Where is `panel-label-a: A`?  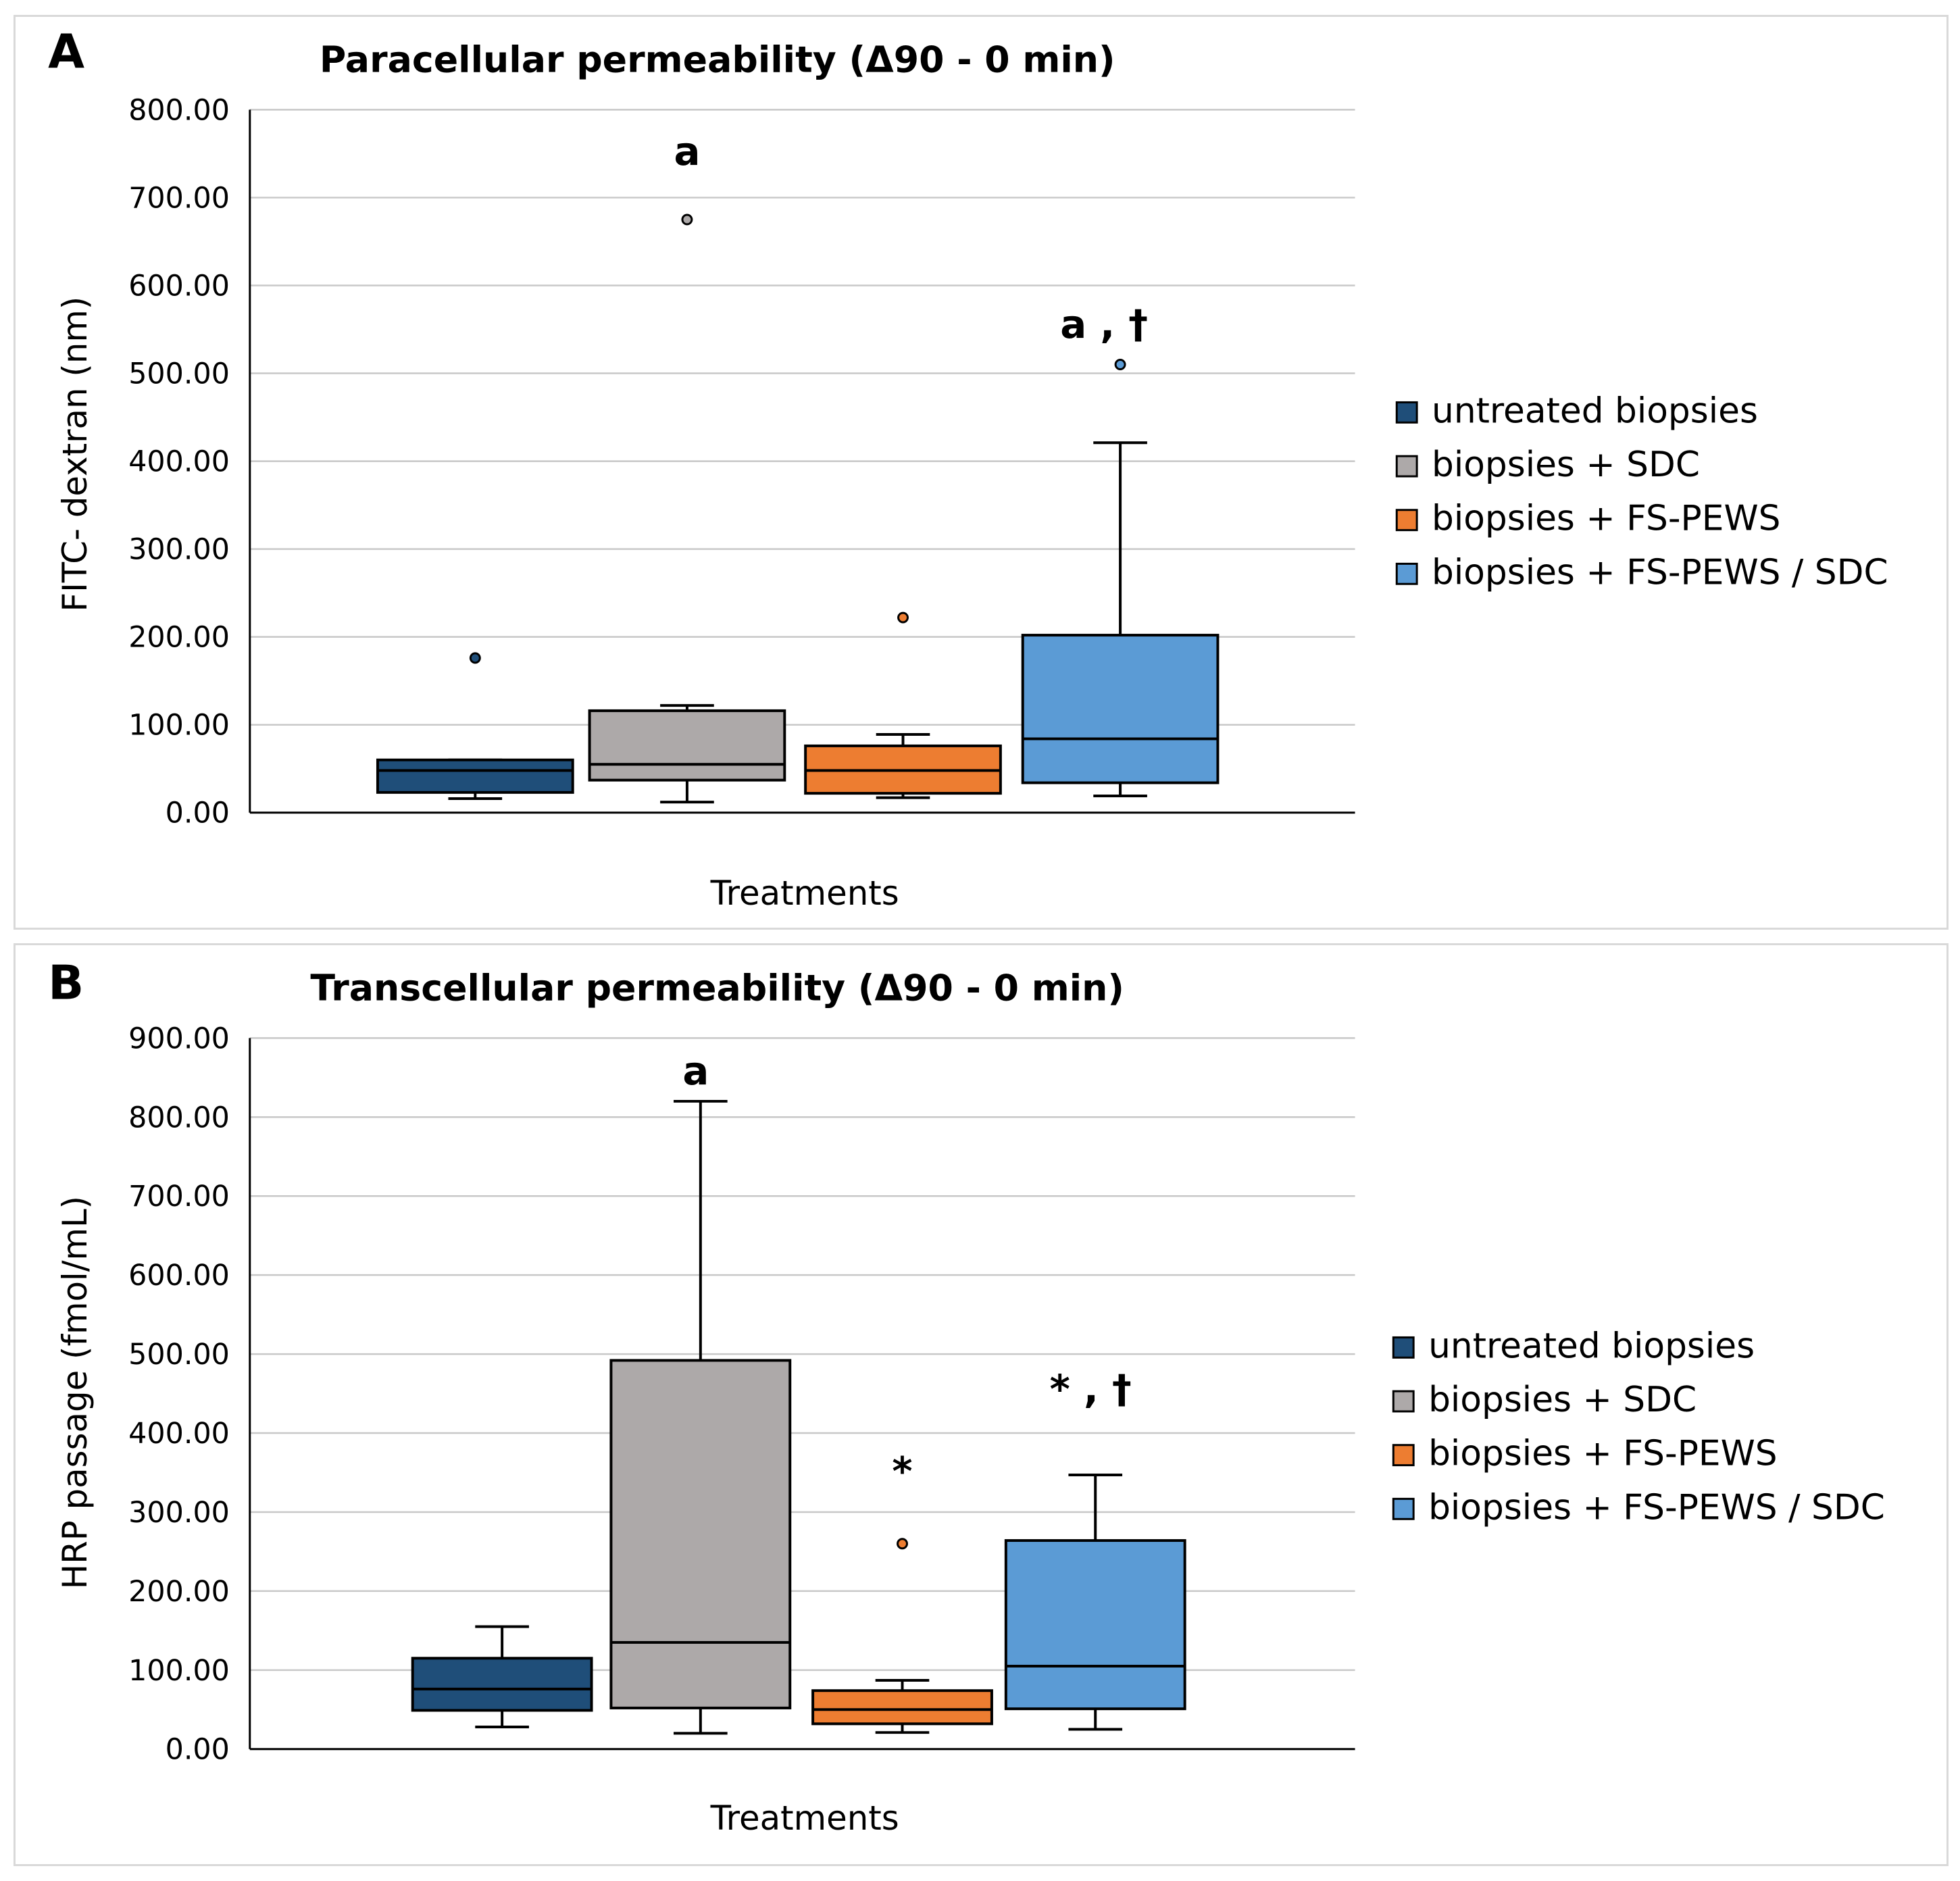 panel-label-a: A is located at coordinates (66, 52).